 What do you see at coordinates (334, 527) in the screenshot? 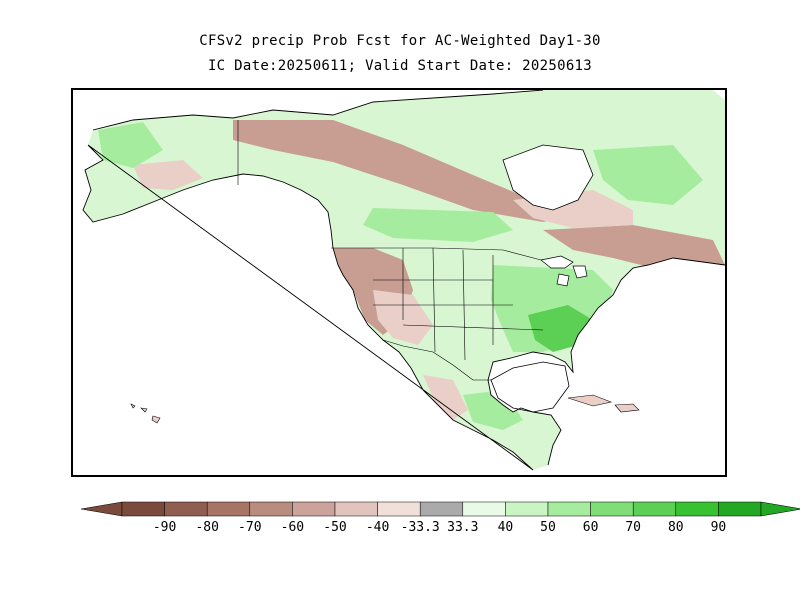
I see `colorbar-tick-label: -50` at bounding box center [334, 527].